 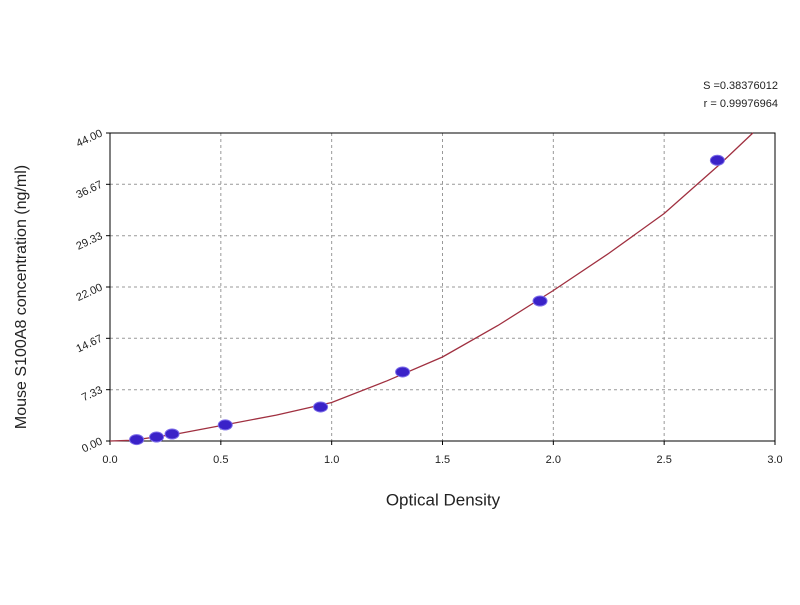 I want to click on x-tick-label: 1.0, so click(x=331, y=460).